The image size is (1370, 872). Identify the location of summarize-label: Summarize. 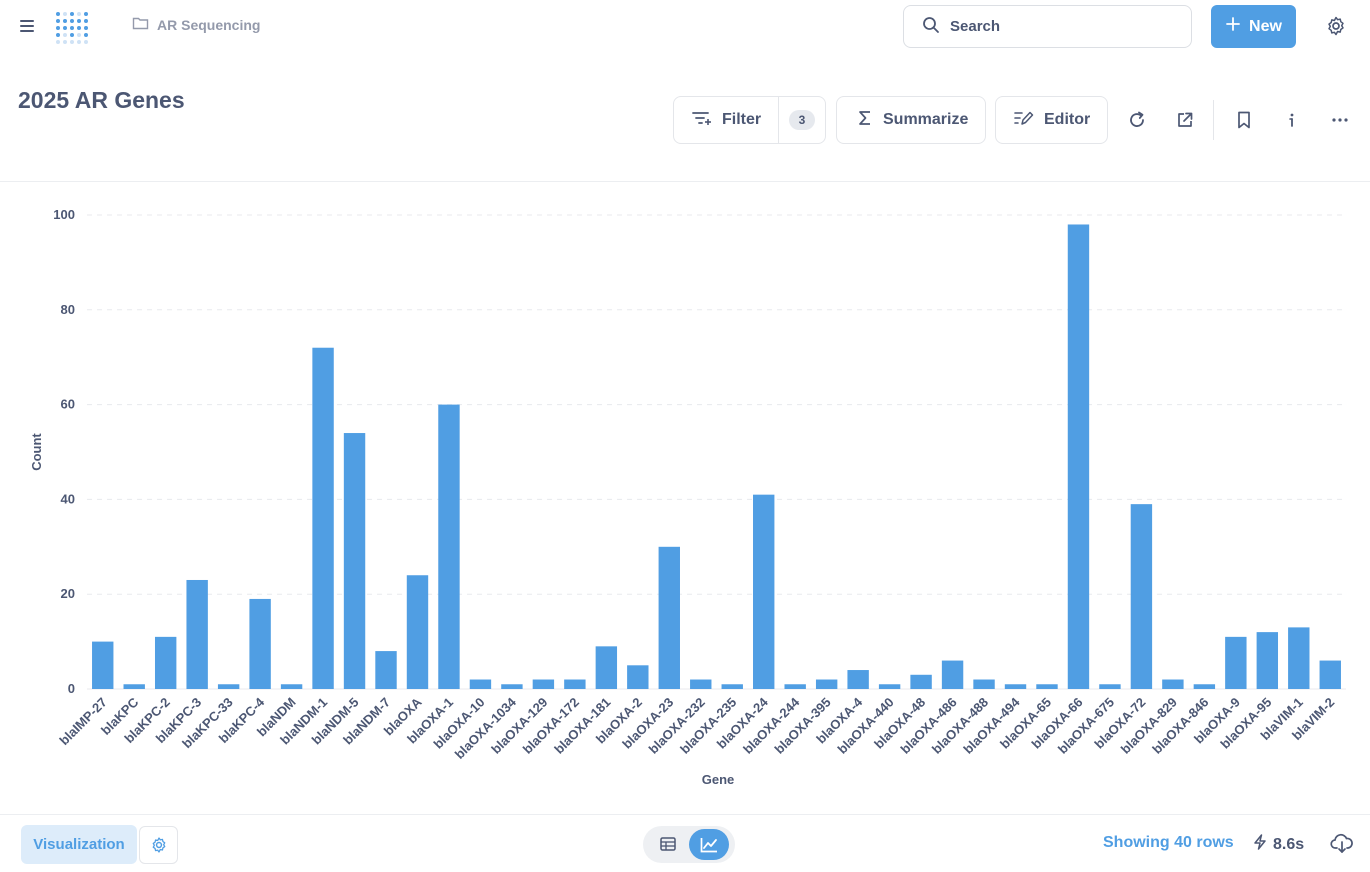
(926, 119).